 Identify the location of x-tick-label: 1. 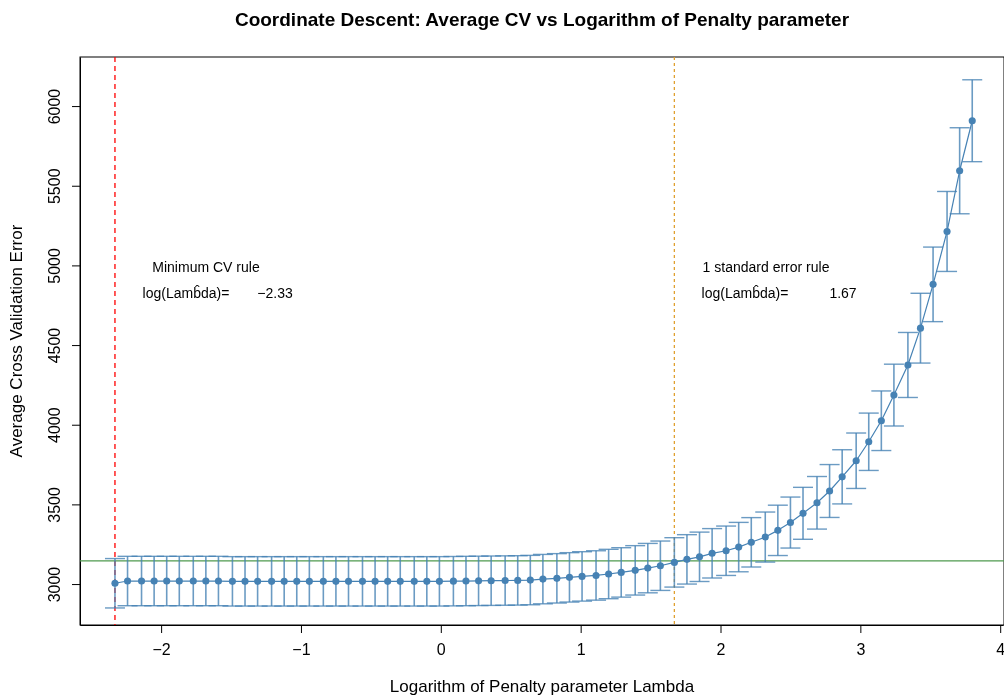
(581, 650).